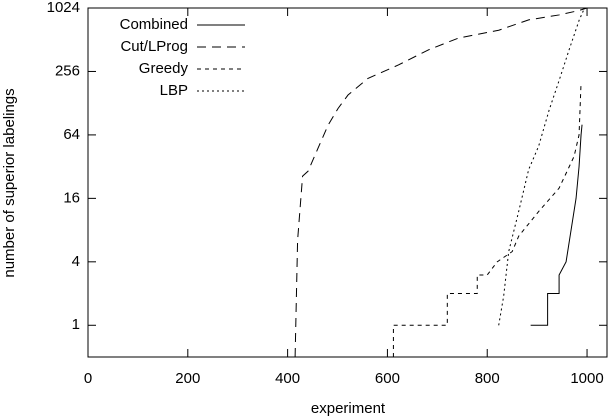  What do you see at coordinates (67, 70) in the screenshot?
I see `y-tick-label: 256` at bounding box center [67, 70].